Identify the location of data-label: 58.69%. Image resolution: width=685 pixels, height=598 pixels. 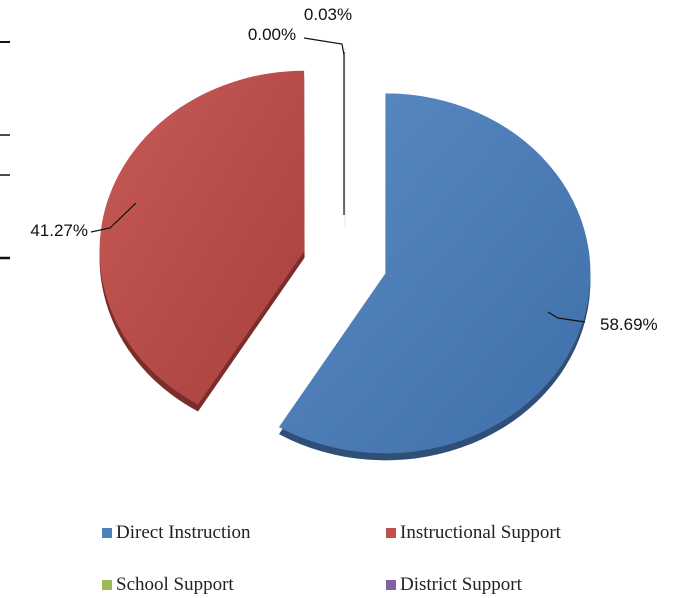
(629, 324).